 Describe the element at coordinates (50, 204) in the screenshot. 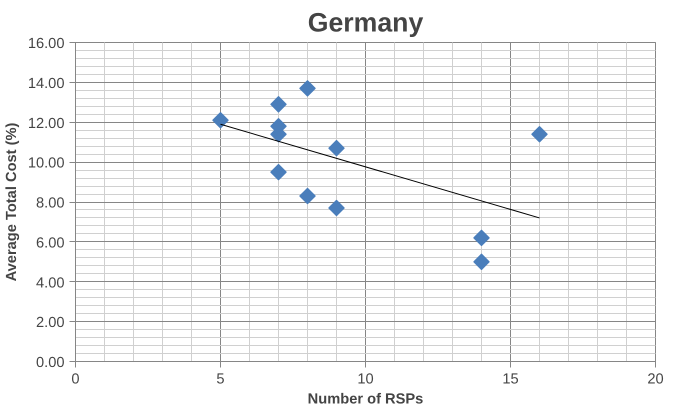

I see `y-tick-label: 8.00` at that location.